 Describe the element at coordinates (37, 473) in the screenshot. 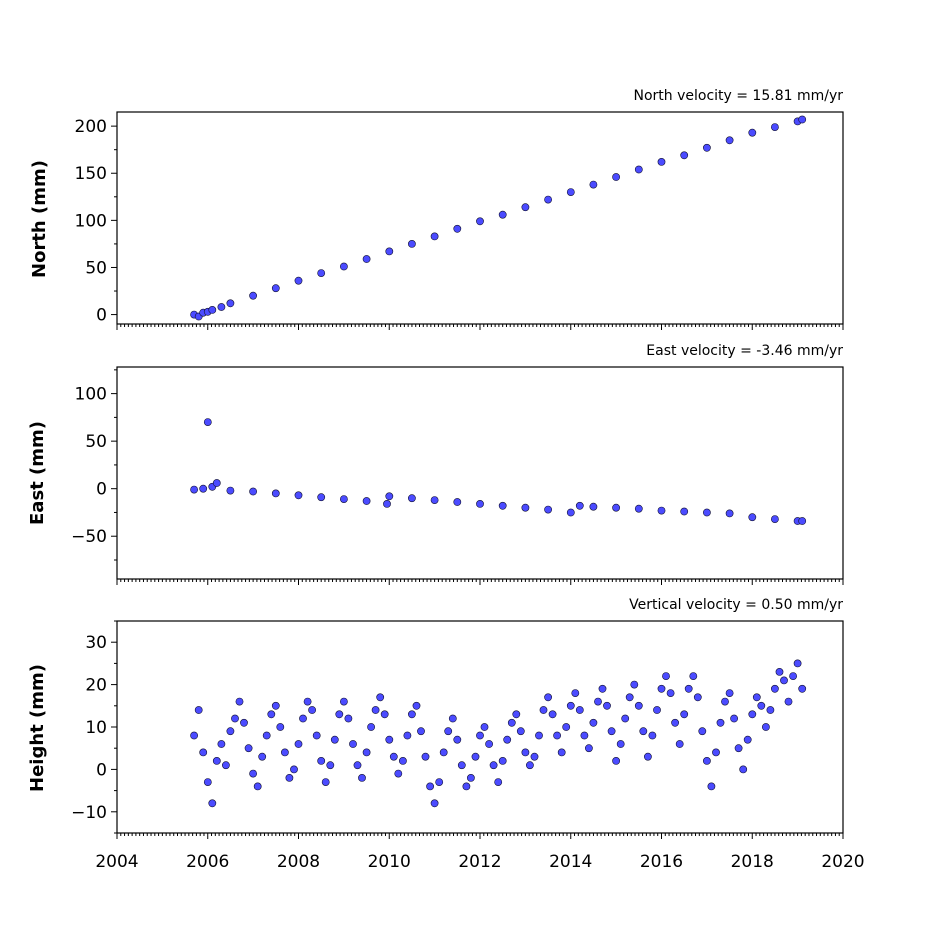

I see `east-ylabel: East (mm)` at that location.